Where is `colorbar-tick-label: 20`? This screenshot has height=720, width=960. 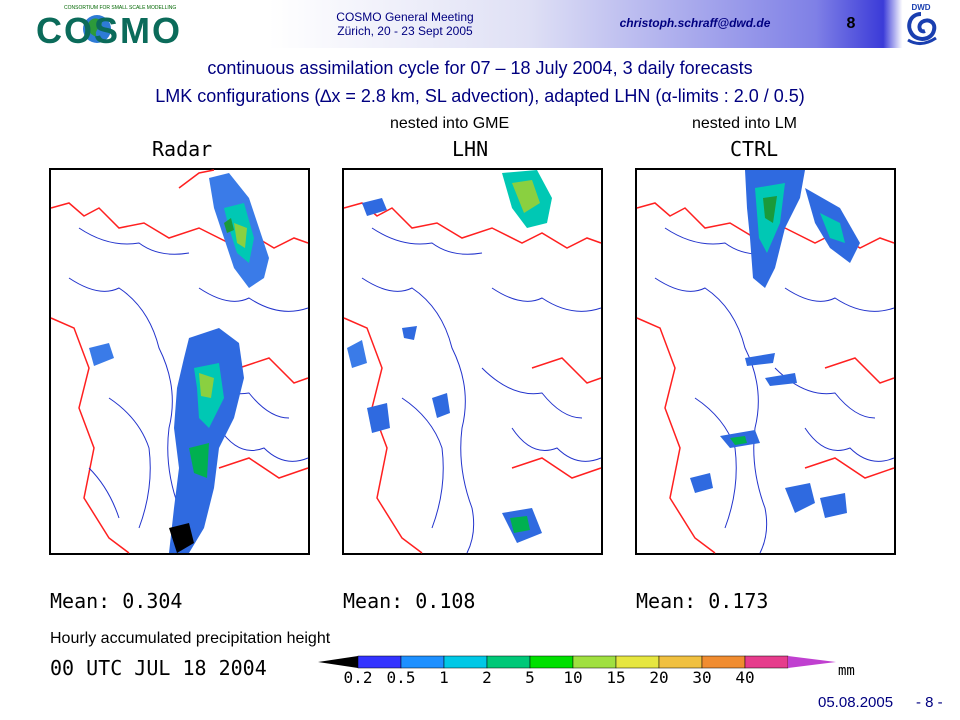
colorbar-tick-label: 20 is located at coordinates (659, 677).